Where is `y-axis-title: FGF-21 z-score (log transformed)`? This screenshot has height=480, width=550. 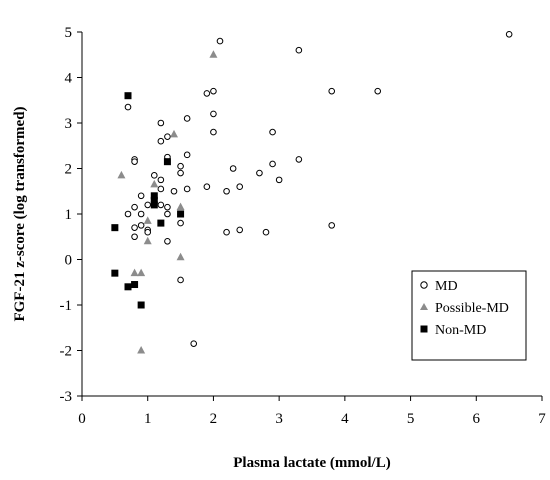 y-axis-title: FGF-21 z-score (log transformed) is located at coordinates (20, 213).